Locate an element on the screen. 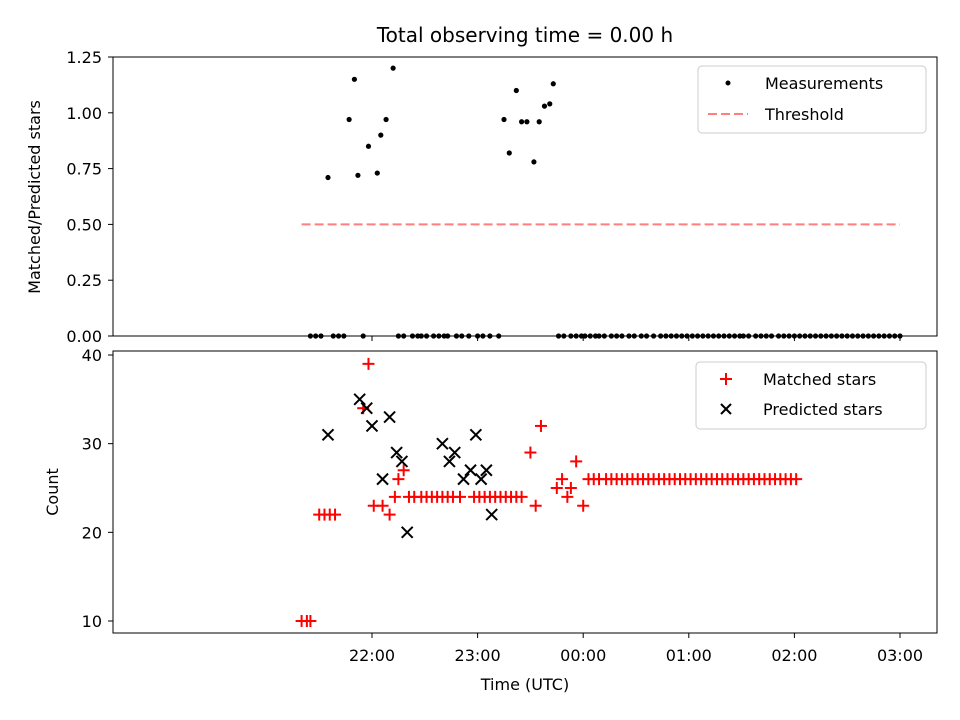 The width and height of the screenshot is (960, 720). top-y-tick-label: 1.00 is located at coordinates (84, 113).